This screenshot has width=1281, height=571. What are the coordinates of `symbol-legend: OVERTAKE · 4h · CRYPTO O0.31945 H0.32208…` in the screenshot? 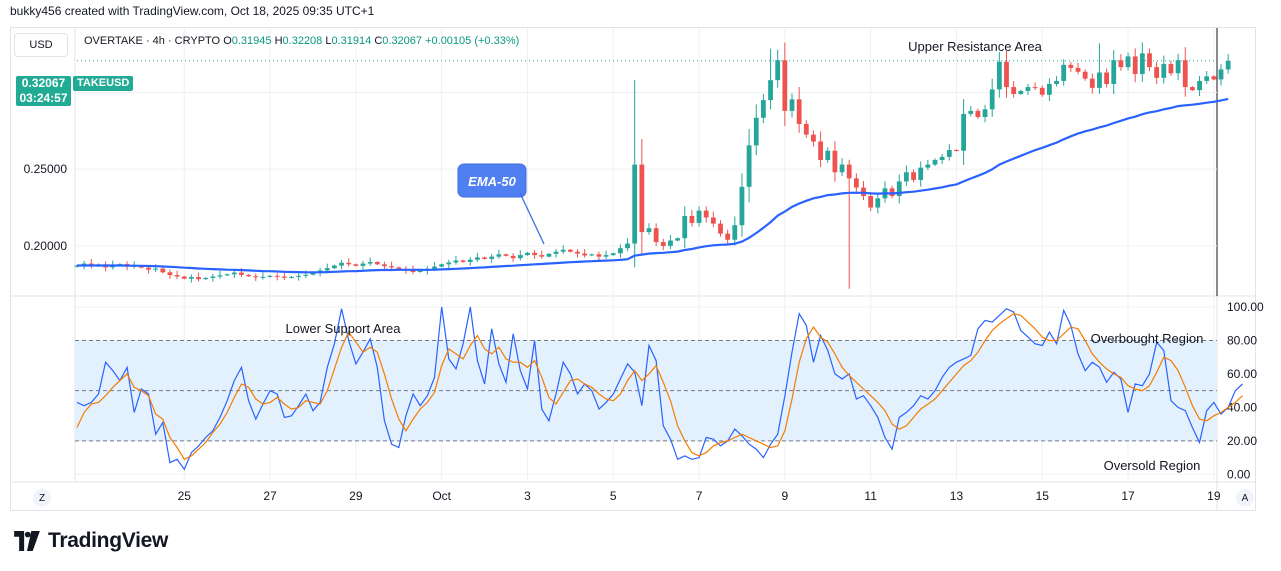 It's located at (301, 41).